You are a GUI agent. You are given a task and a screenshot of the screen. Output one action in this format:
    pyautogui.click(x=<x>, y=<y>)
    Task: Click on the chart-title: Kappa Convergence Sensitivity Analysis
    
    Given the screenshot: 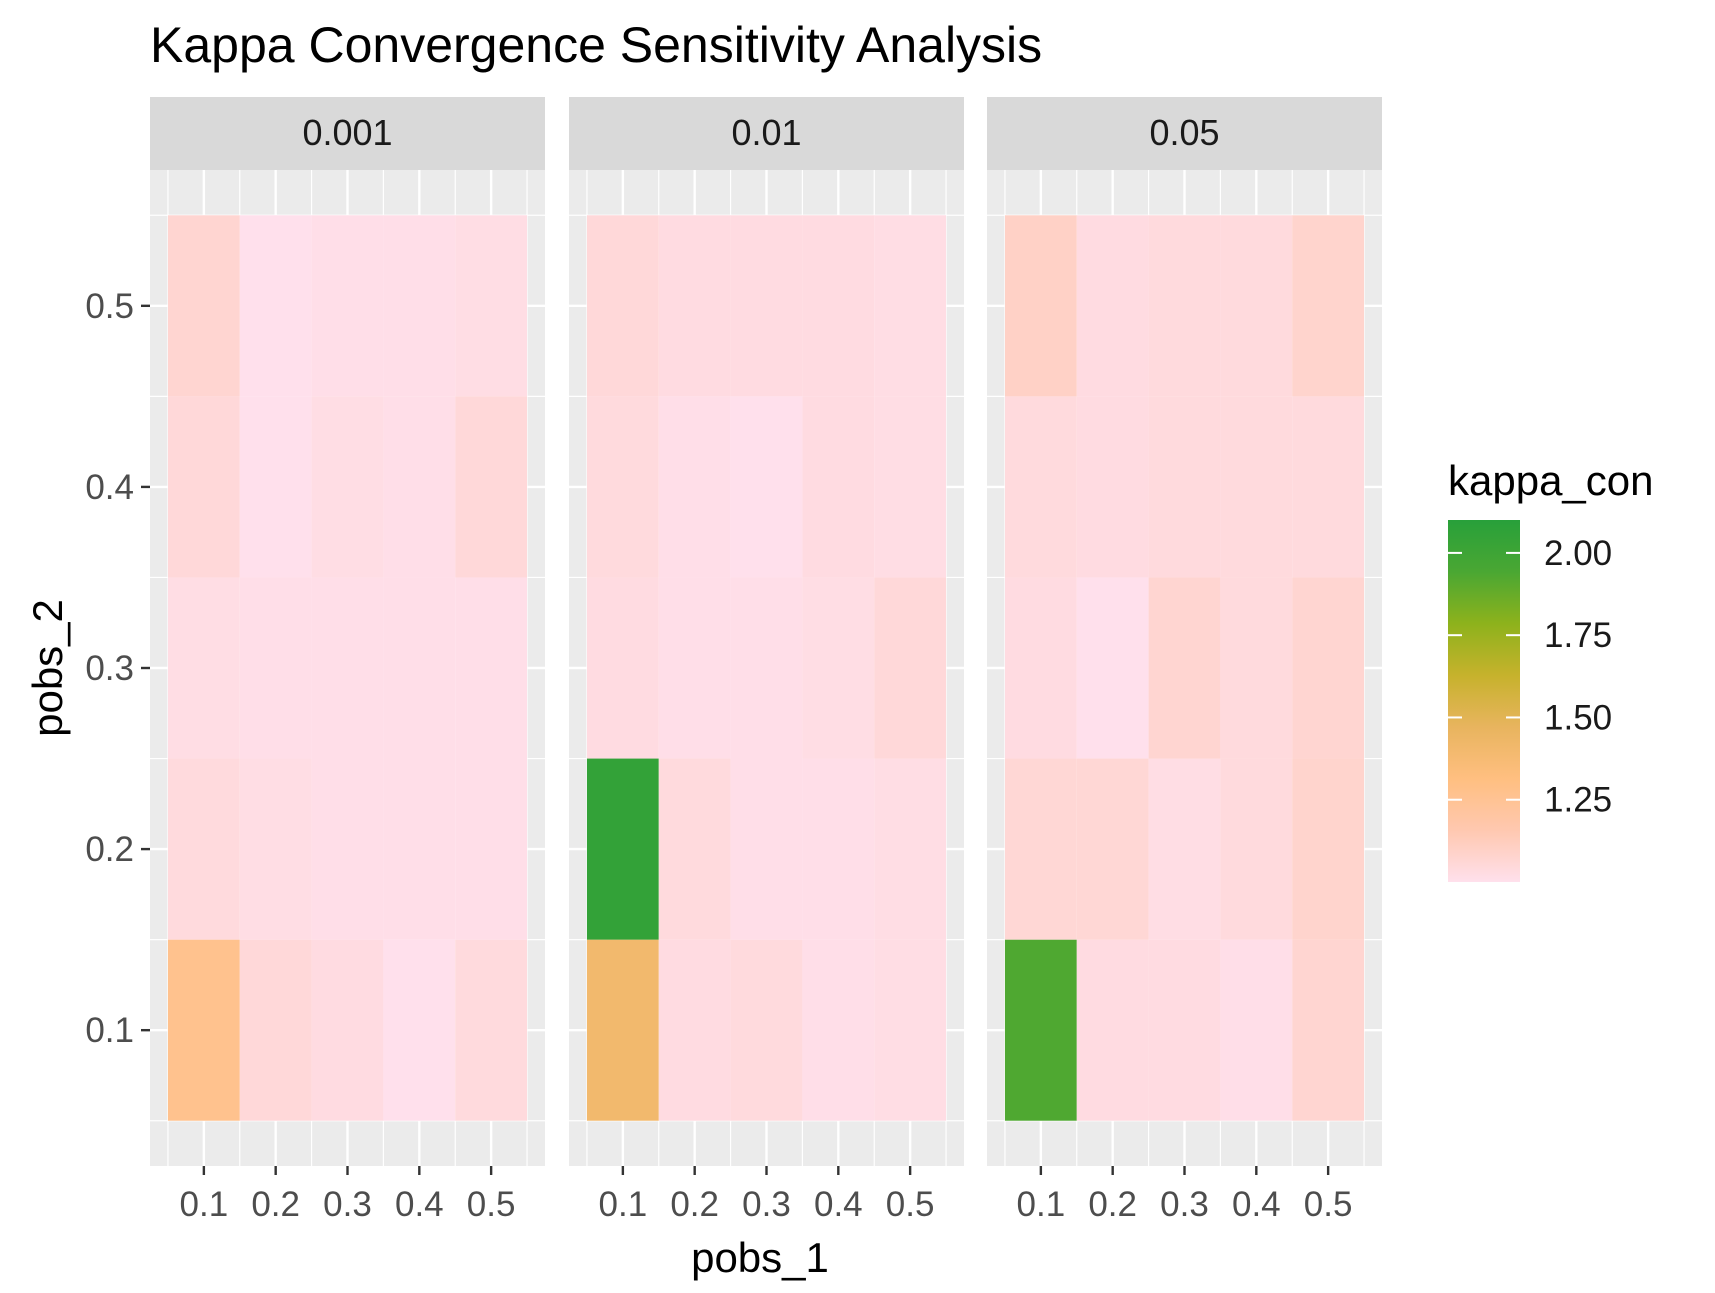 What is the action you would take?
    pyautogui.click(x=596, y=45)
    